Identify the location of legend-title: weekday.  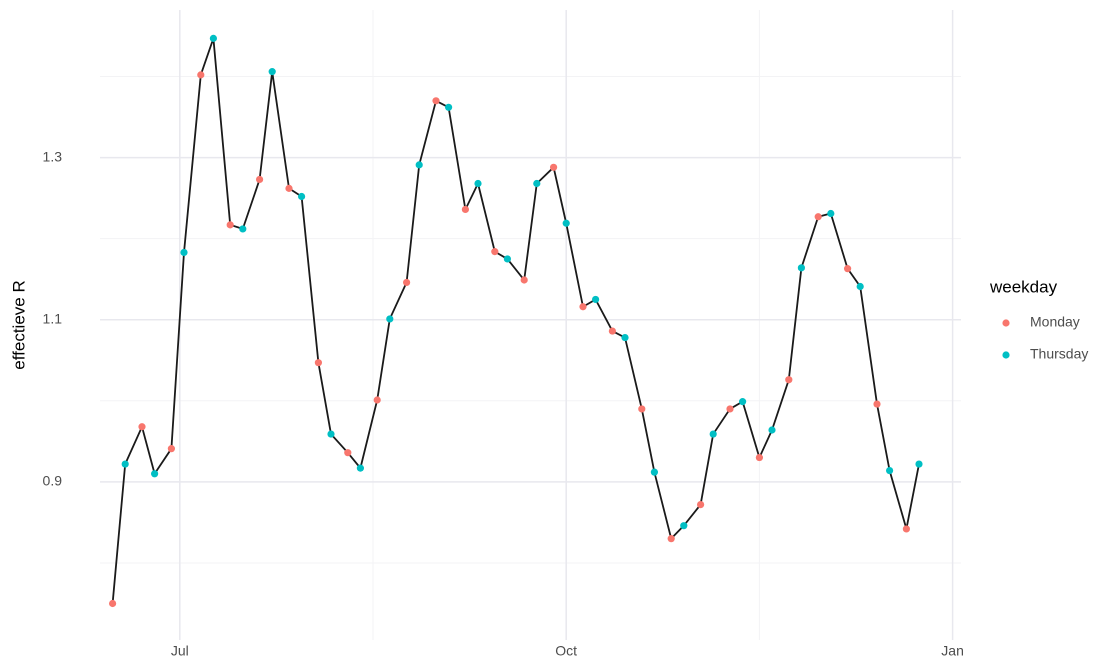
(1023, 286).